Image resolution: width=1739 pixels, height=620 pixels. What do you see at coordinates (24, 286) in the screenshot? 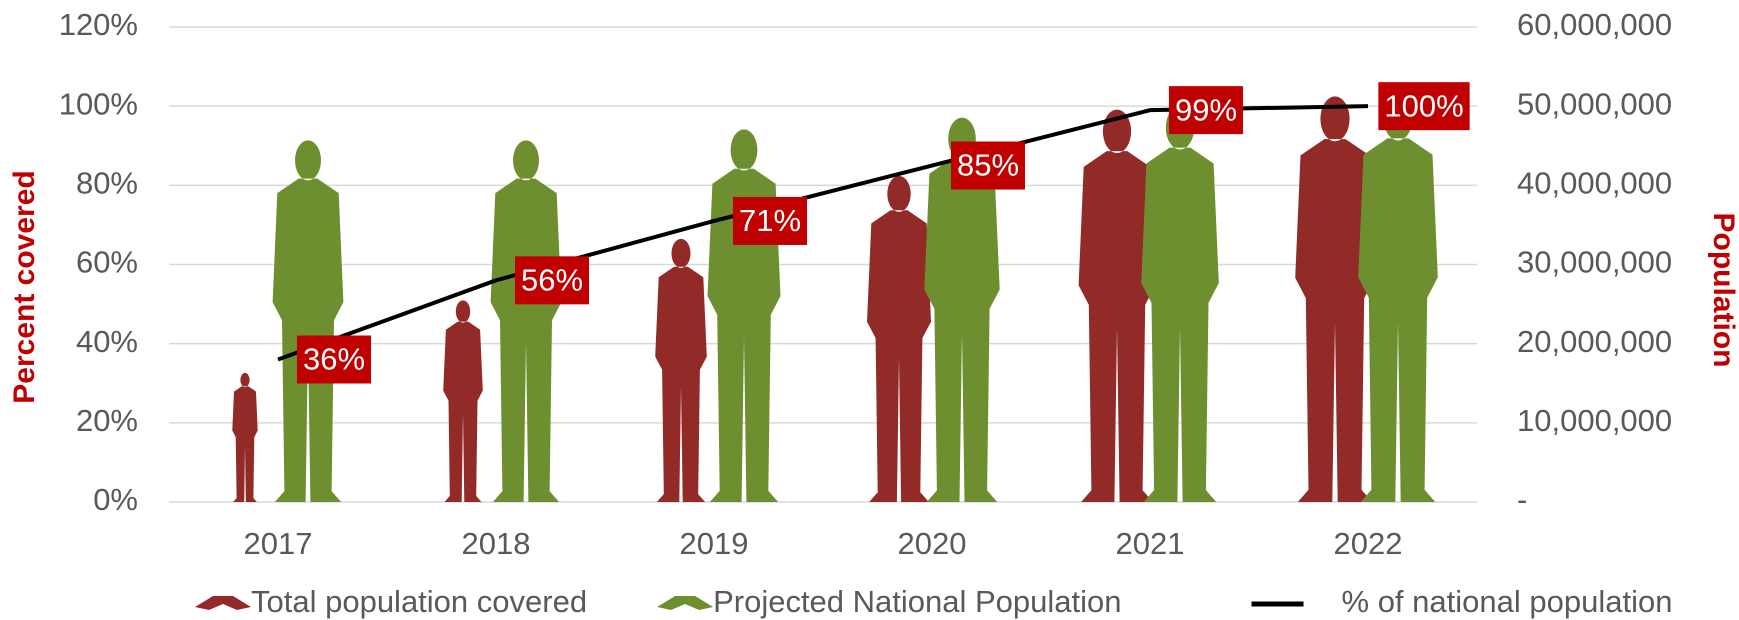
I see `y-axis-title: Percent covered` at bounding box center [24, 286].